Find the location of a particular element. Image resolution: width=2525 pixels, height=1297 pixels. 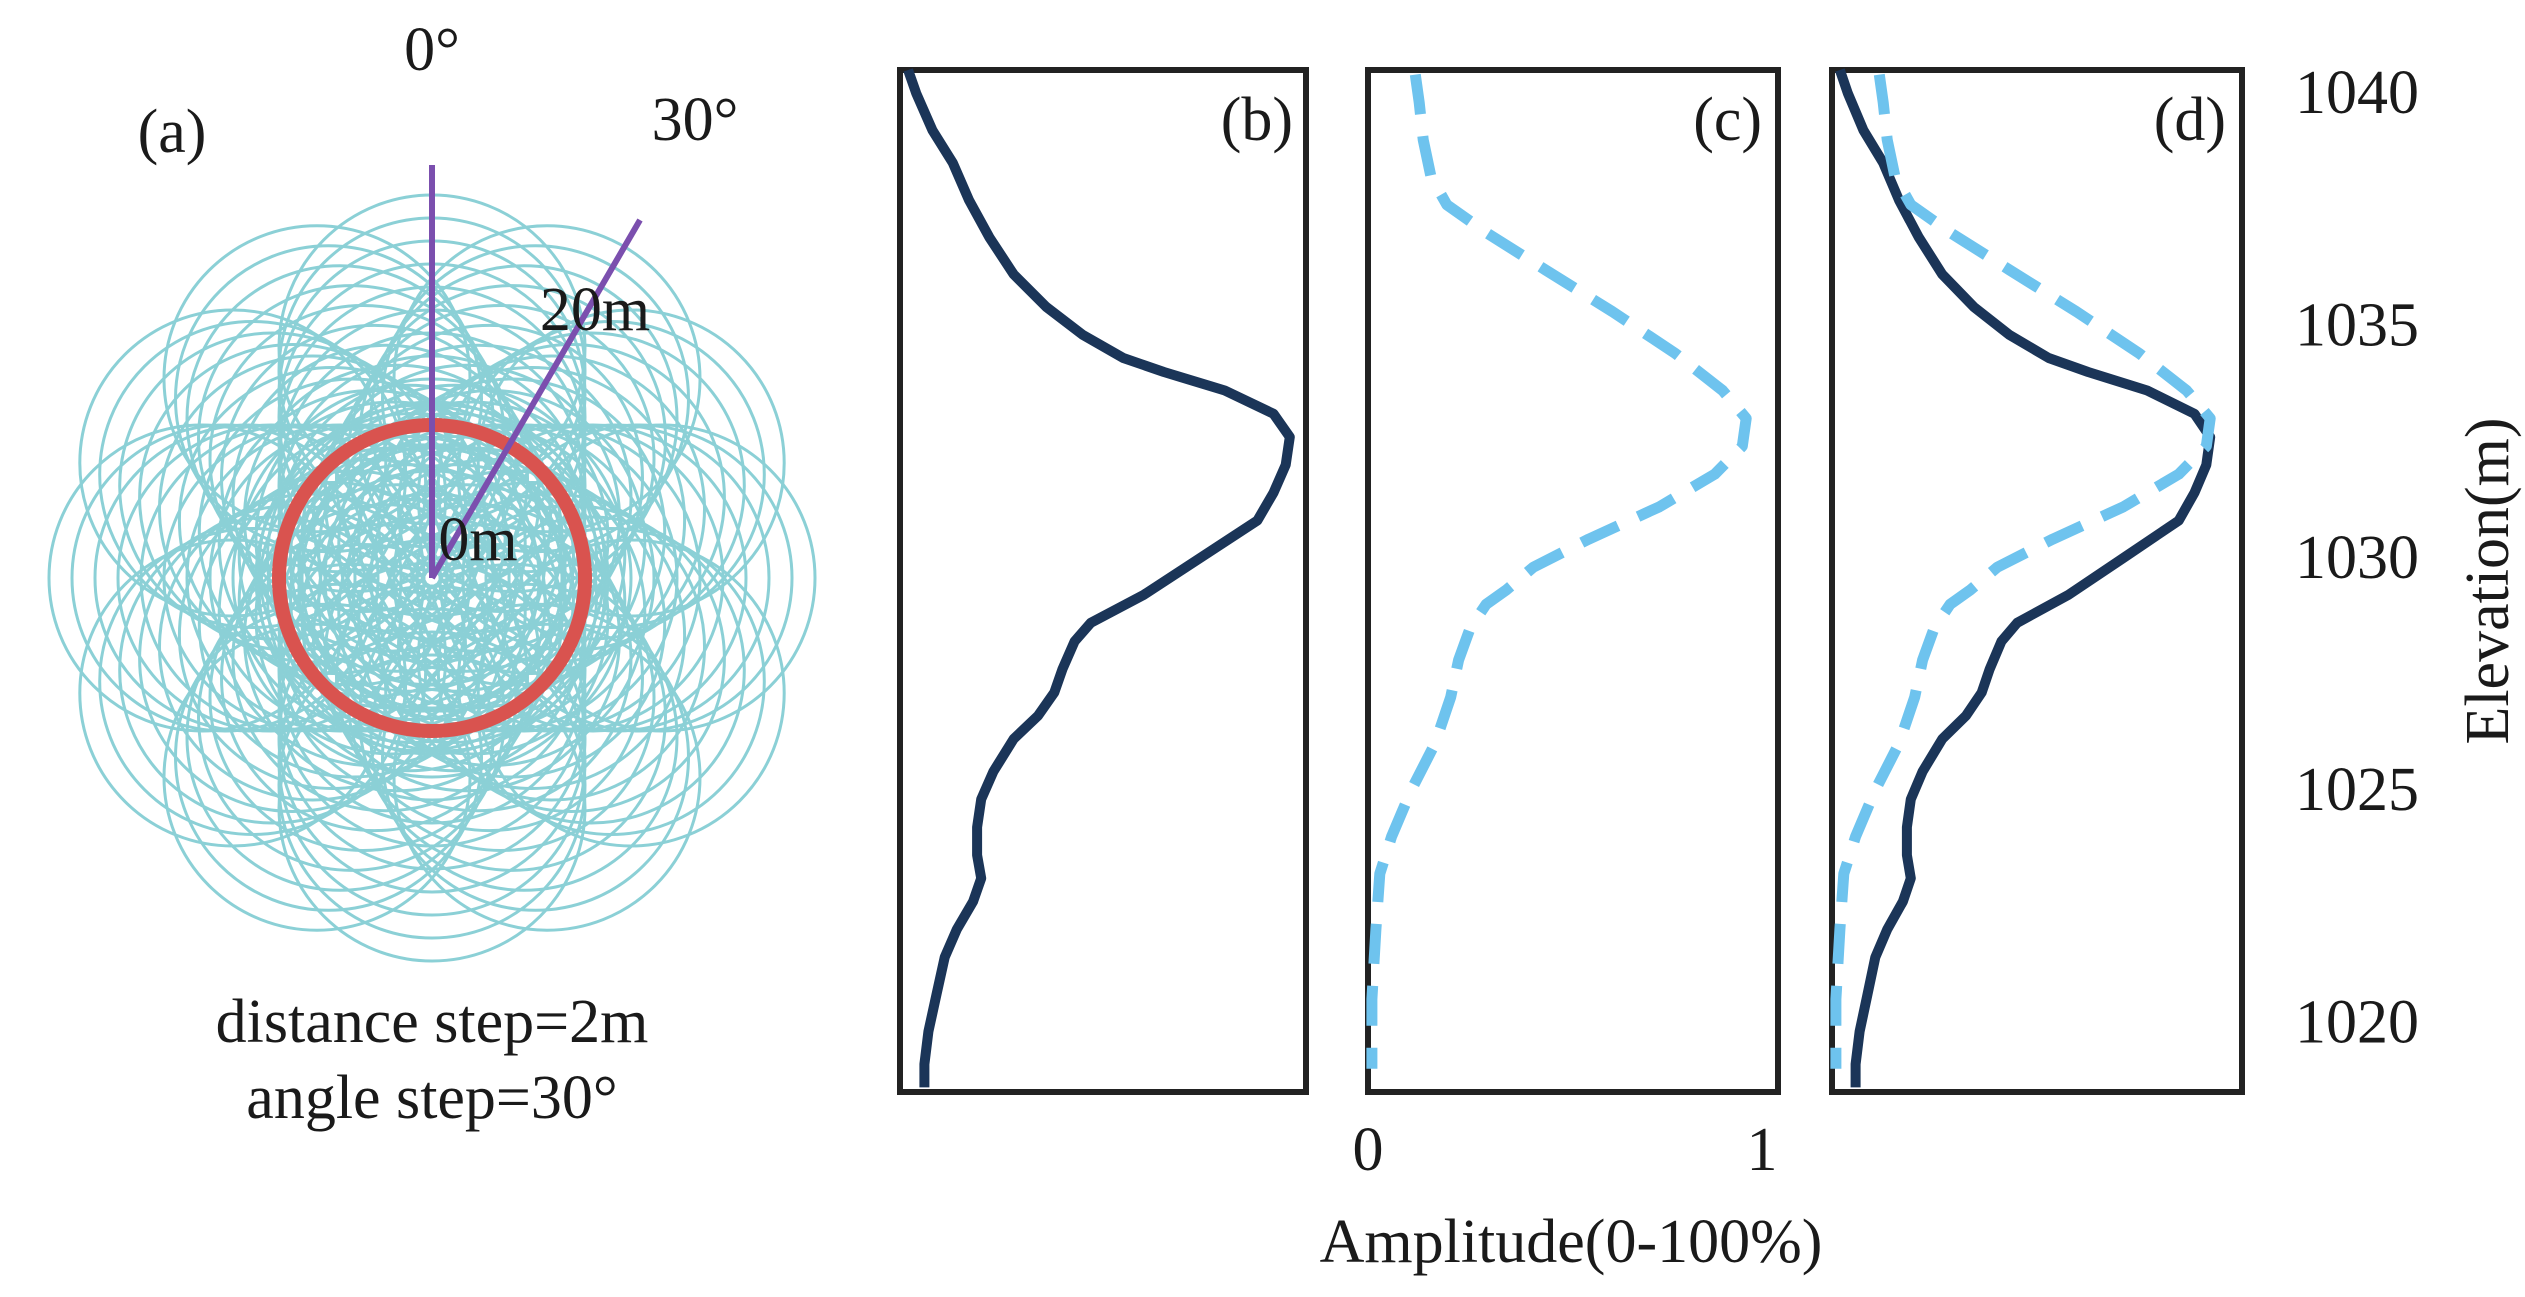

panel-d-frame is located at coordinates (2037, 581).